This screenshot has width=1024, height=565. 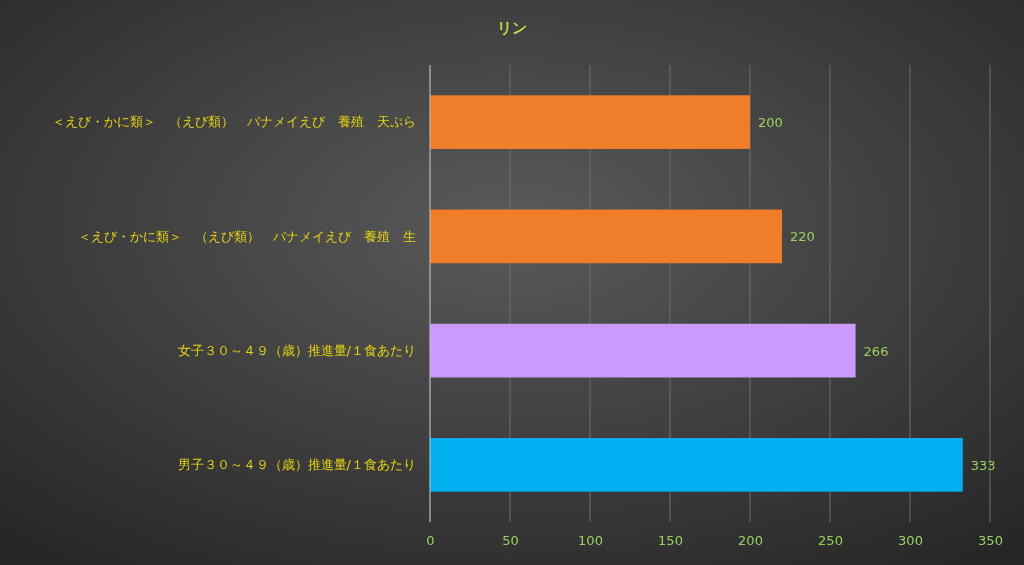 I want to click on data-label: 333, so click(x=983, y=465).